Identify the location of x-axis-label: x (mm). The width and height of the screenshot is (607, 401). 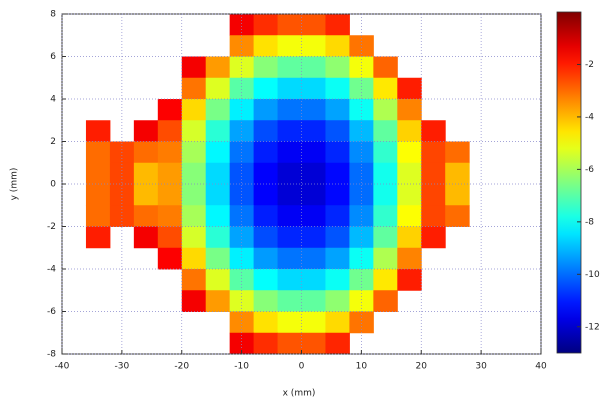
(299, 394).